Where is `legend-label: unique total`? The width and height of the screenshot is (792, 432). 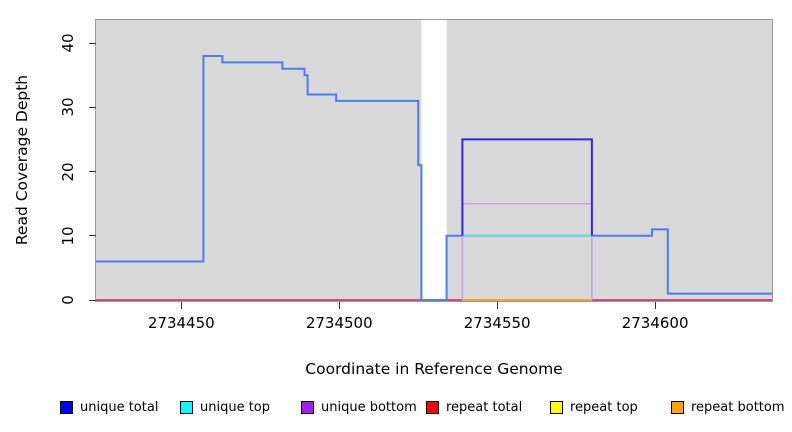
legend-label: unique total is located at coordinates (119, 407).